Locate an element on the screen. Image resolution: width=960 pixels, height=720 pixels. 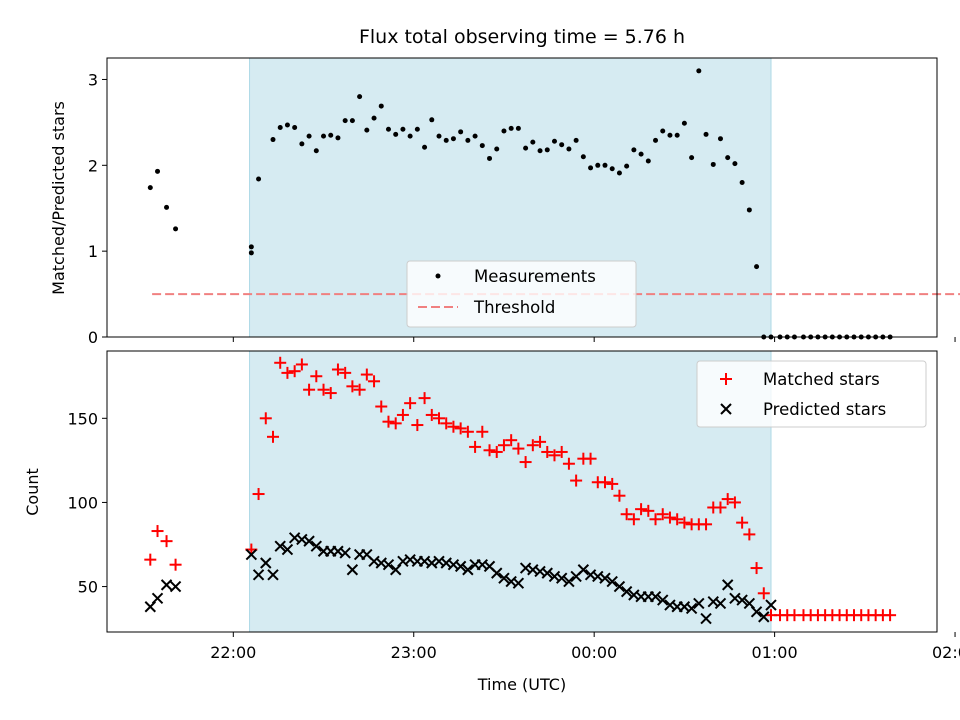
bottom-legend-box is located at coordinates (811, 394).